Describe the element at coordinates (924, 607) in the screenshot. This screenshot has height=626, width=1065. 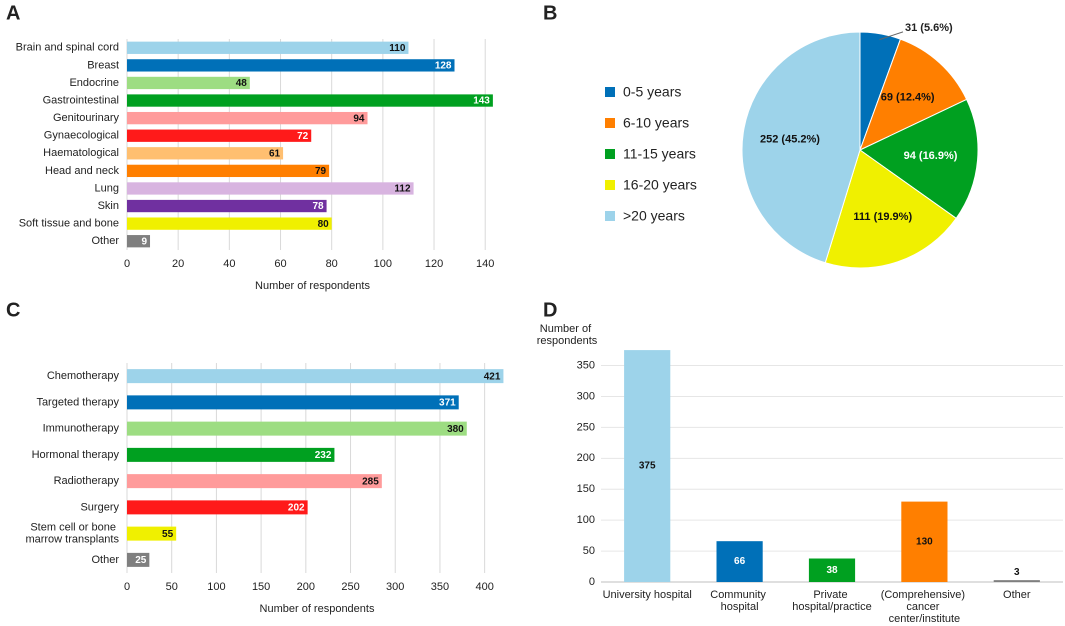
I see `category-label: (Comprehensive) cancer center/institute` at that location.